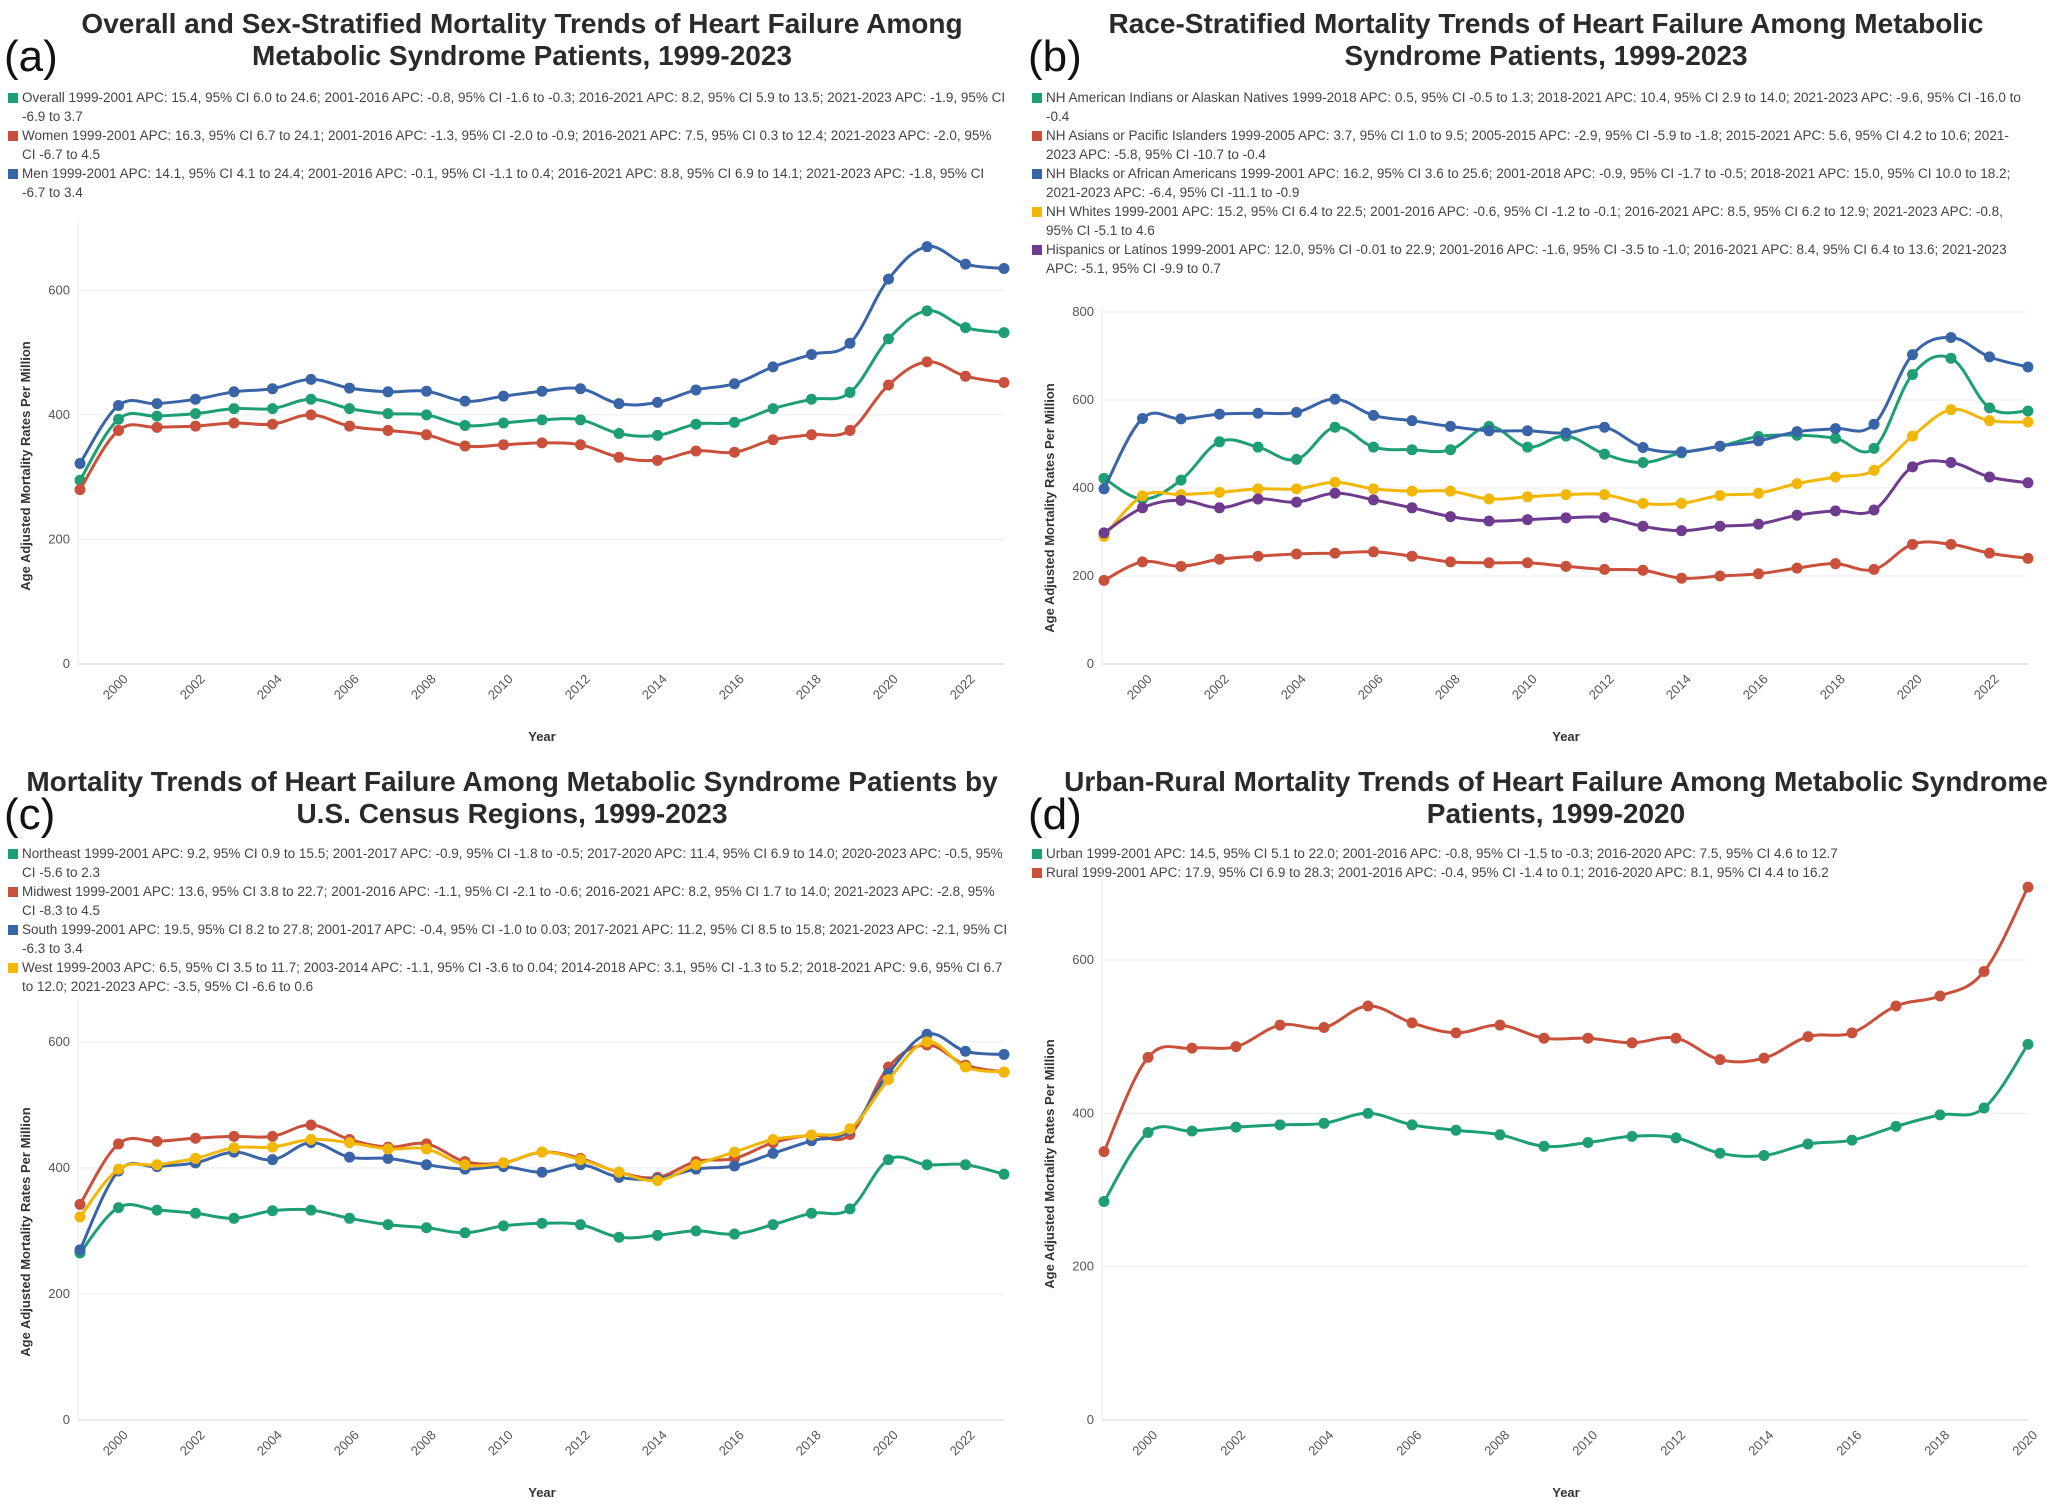  What do you see at coordinates (541, 355) in the screenshot?
I see `series-line-men` at bounding box center [541, 355].